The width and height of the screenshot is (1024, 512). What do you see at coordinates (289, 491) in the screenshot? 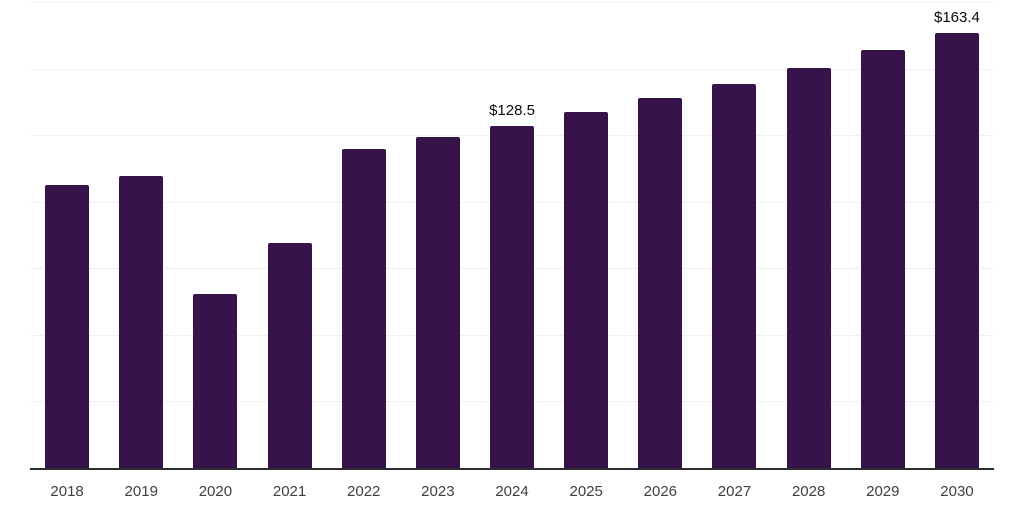
I see `x-tick-2021: 2021` at bounding box center [289, 491].